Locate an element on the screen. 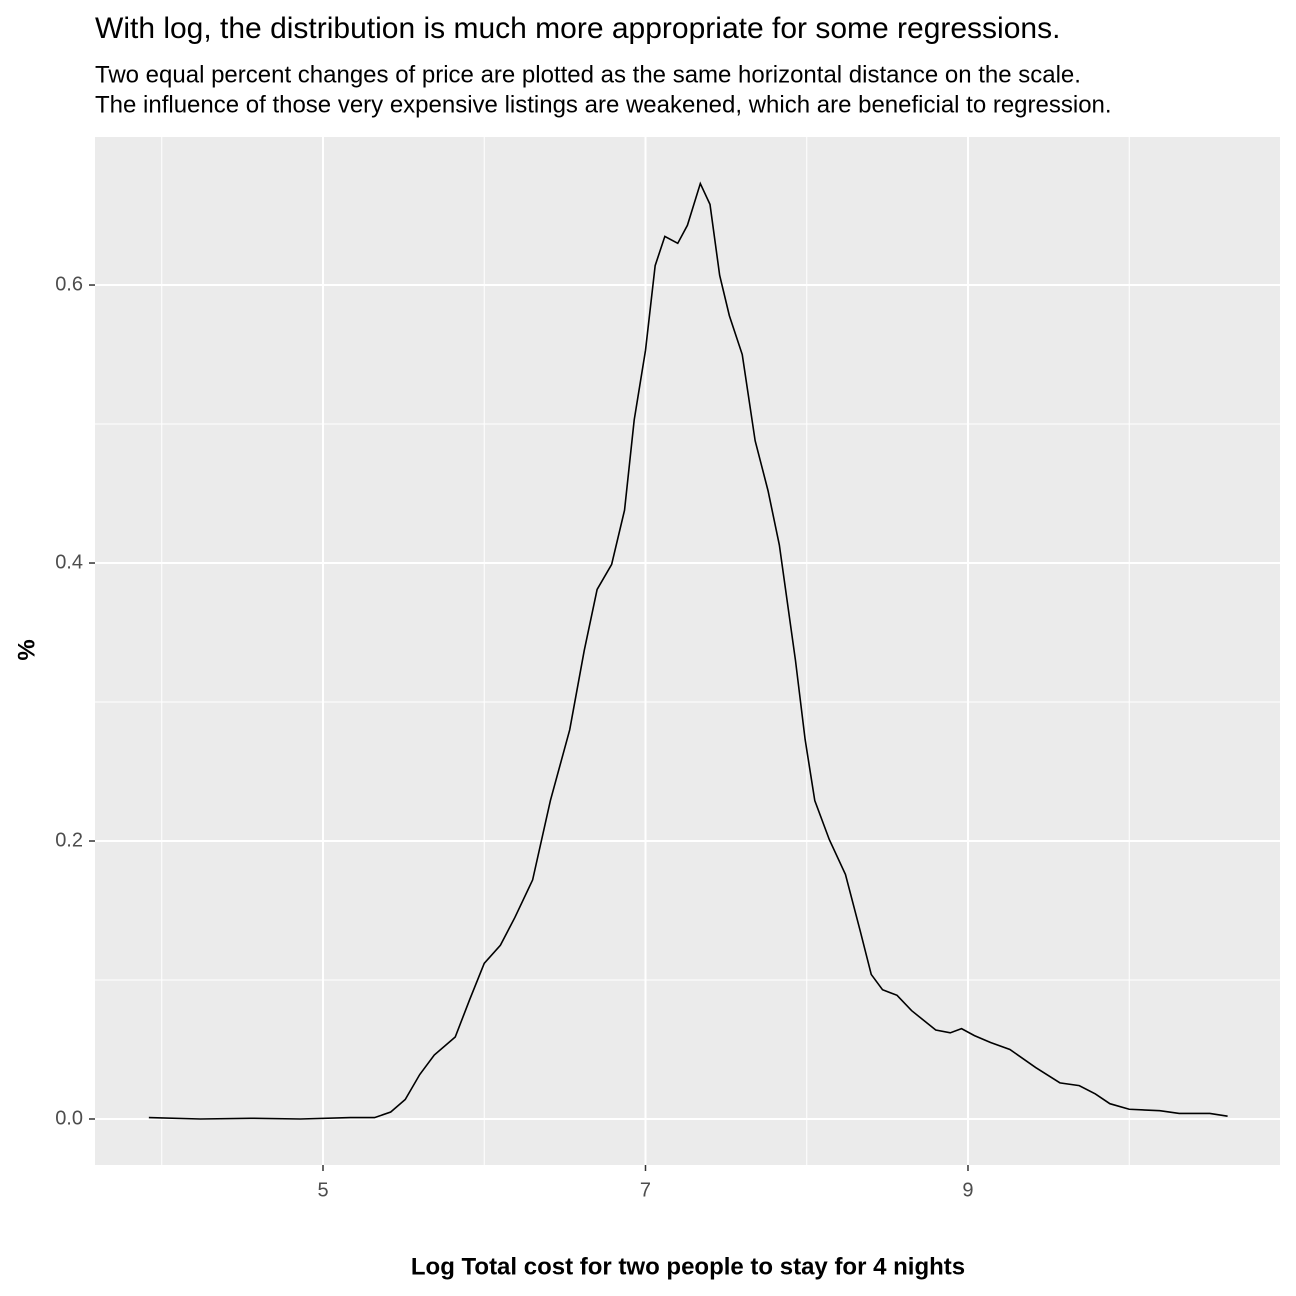 The width and height of the screenshot is (1296, 1296). y-tick-label: 0.4 is located at coordinates (69, 562).